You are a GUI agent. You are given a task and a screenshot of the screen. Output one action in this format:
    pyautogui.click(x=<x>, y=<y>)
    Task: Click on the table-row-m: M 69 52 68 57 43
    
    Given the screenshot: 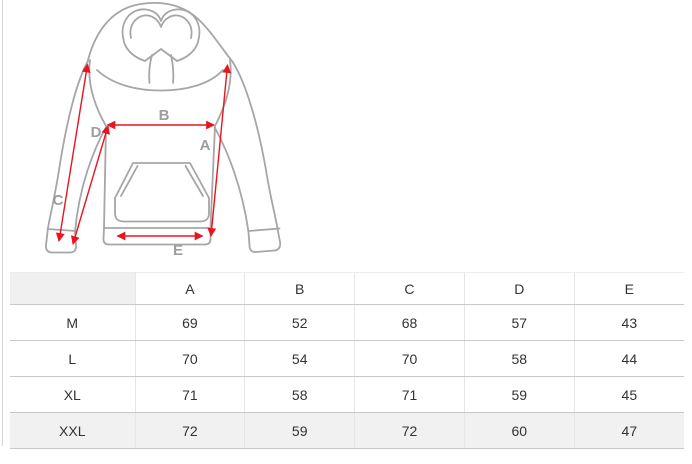 What is the action you would take?
    pyautogui.click(x=347, y=322)
    